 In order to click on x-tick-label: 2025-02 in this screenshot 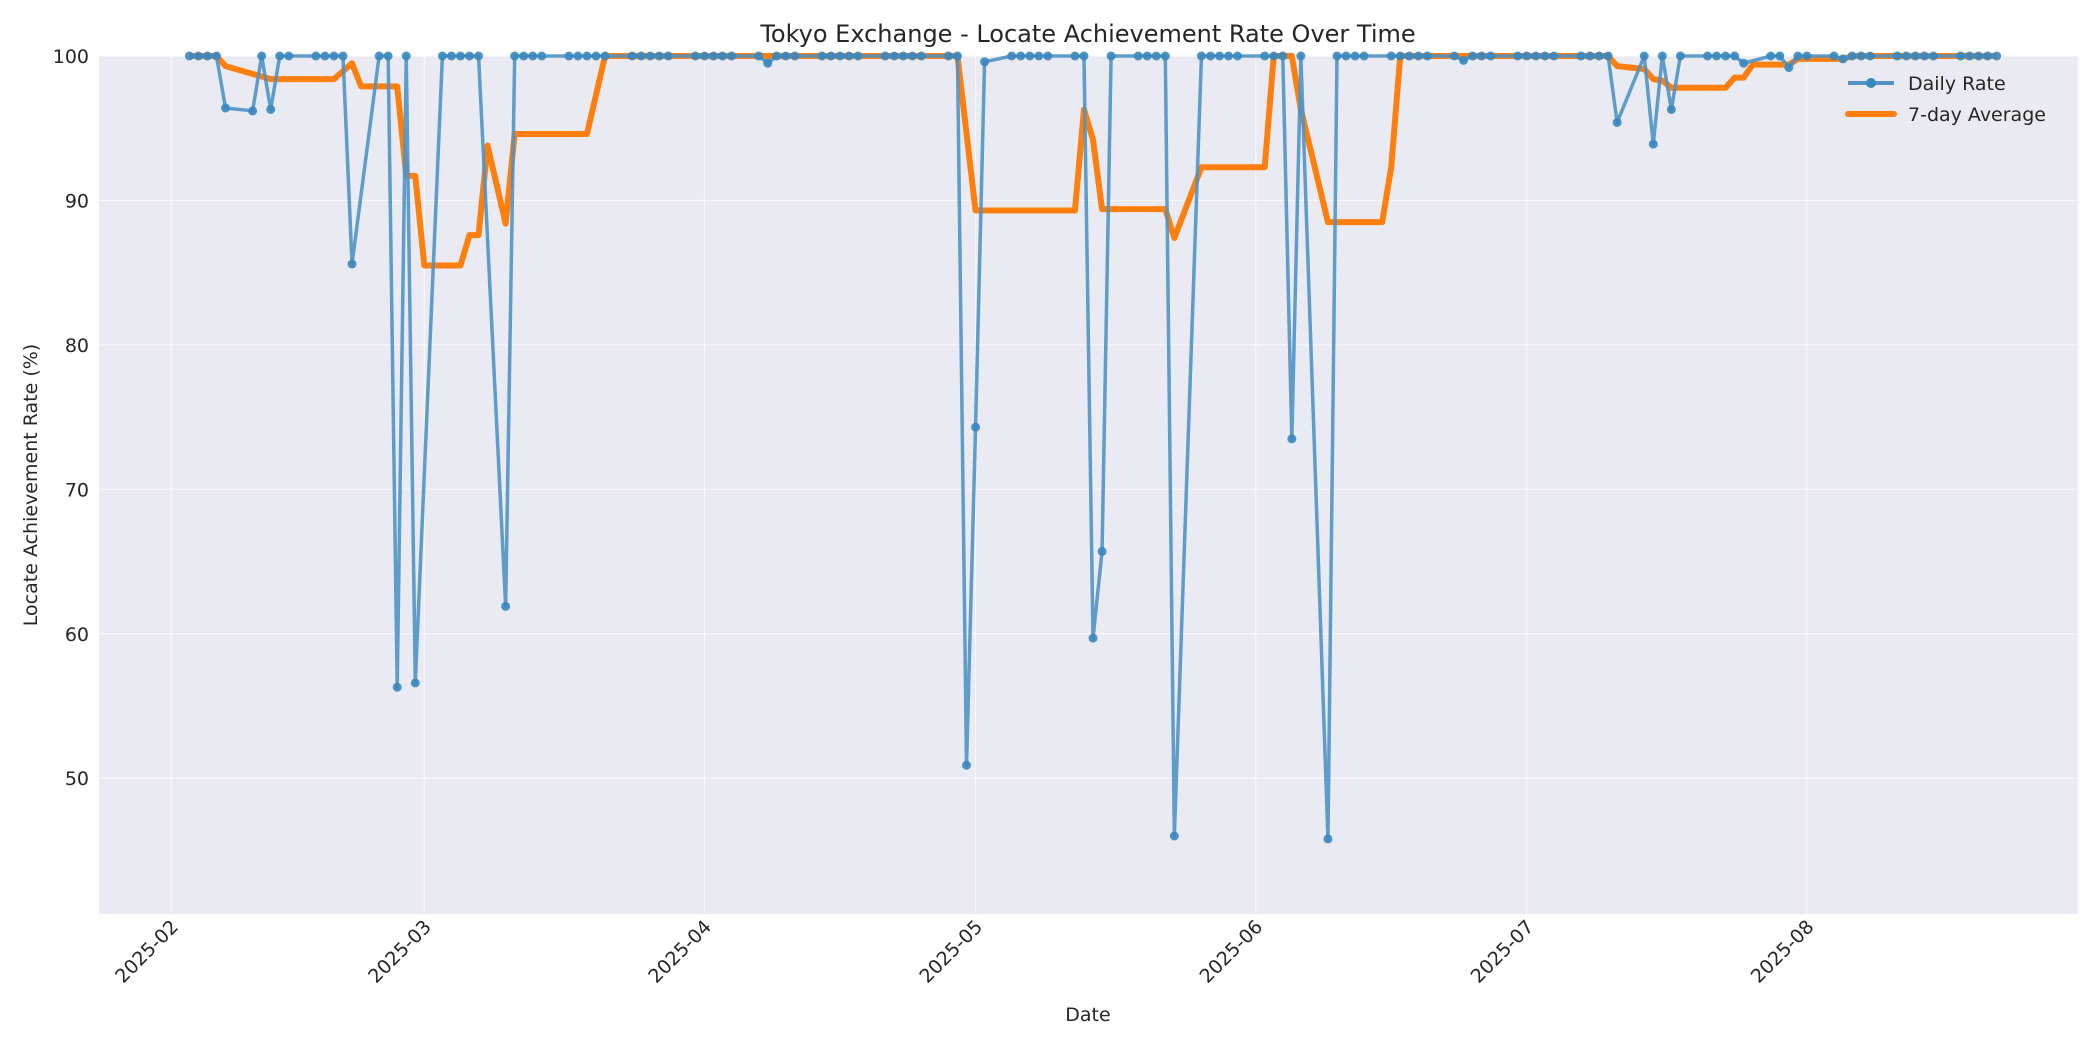, I will do `click(147, 952)`.